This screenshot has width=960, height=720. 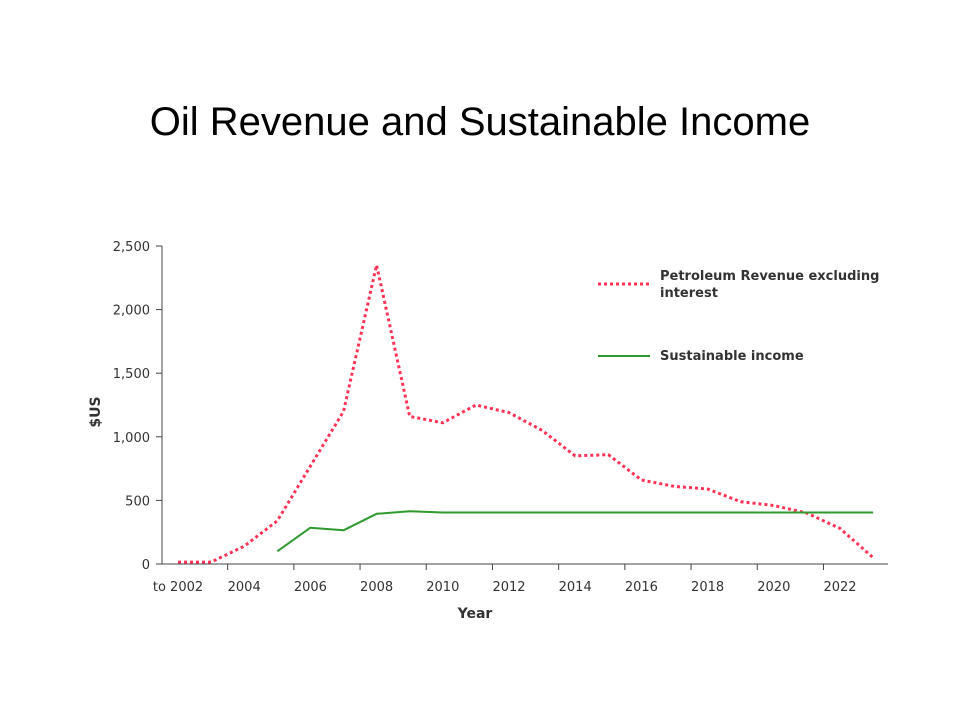 I want to click on x-tick-label: 2016, so click(x=641, y=587).